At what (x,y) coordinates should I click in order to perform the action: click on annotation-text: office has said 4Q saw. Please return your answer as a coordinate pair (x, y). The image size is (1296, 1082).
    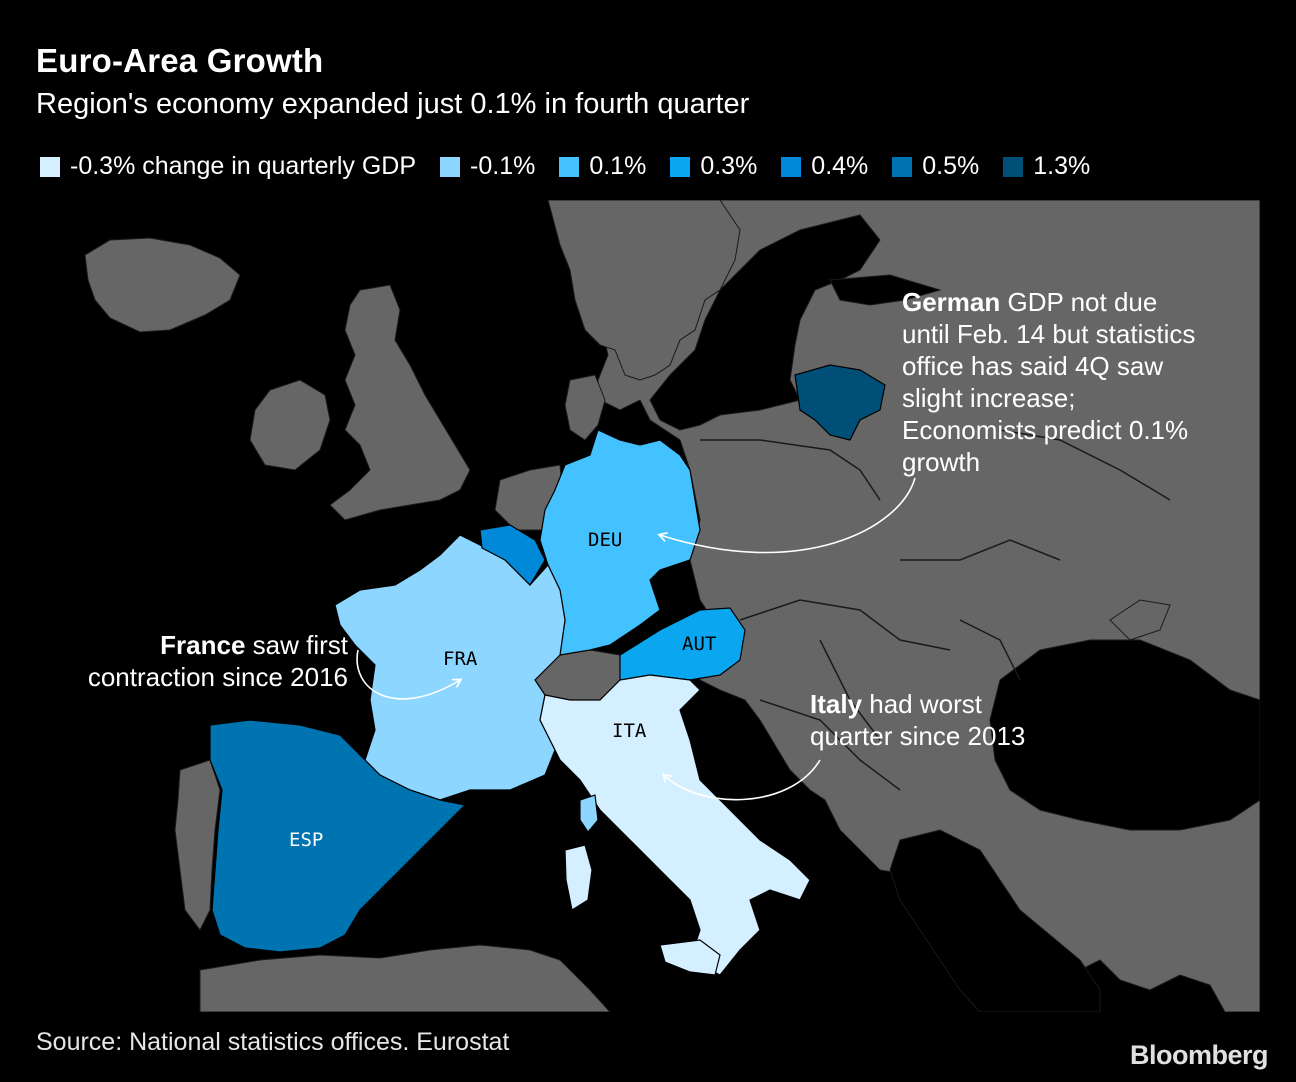
    Looking at the image, I should click on (1033, 366).